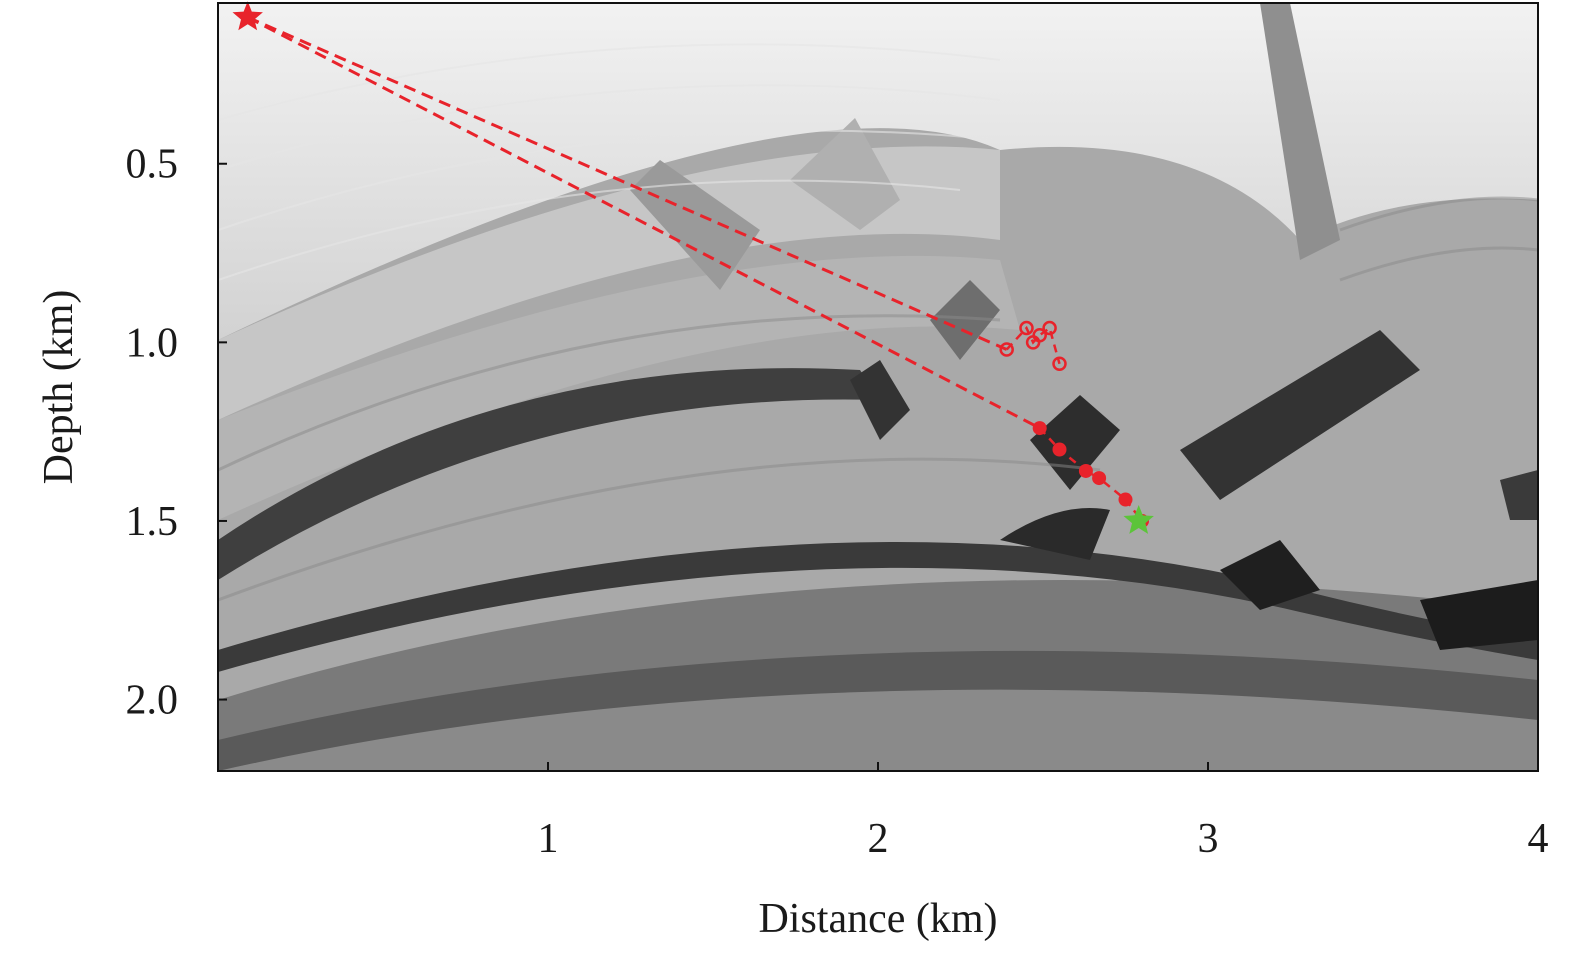 The height and width of the screenshot is (954, 1575). What do you see at coordinates (152, 165) in the screenshot?
I see `y-tick-label: 0.5` at bounding box center [152, 165].